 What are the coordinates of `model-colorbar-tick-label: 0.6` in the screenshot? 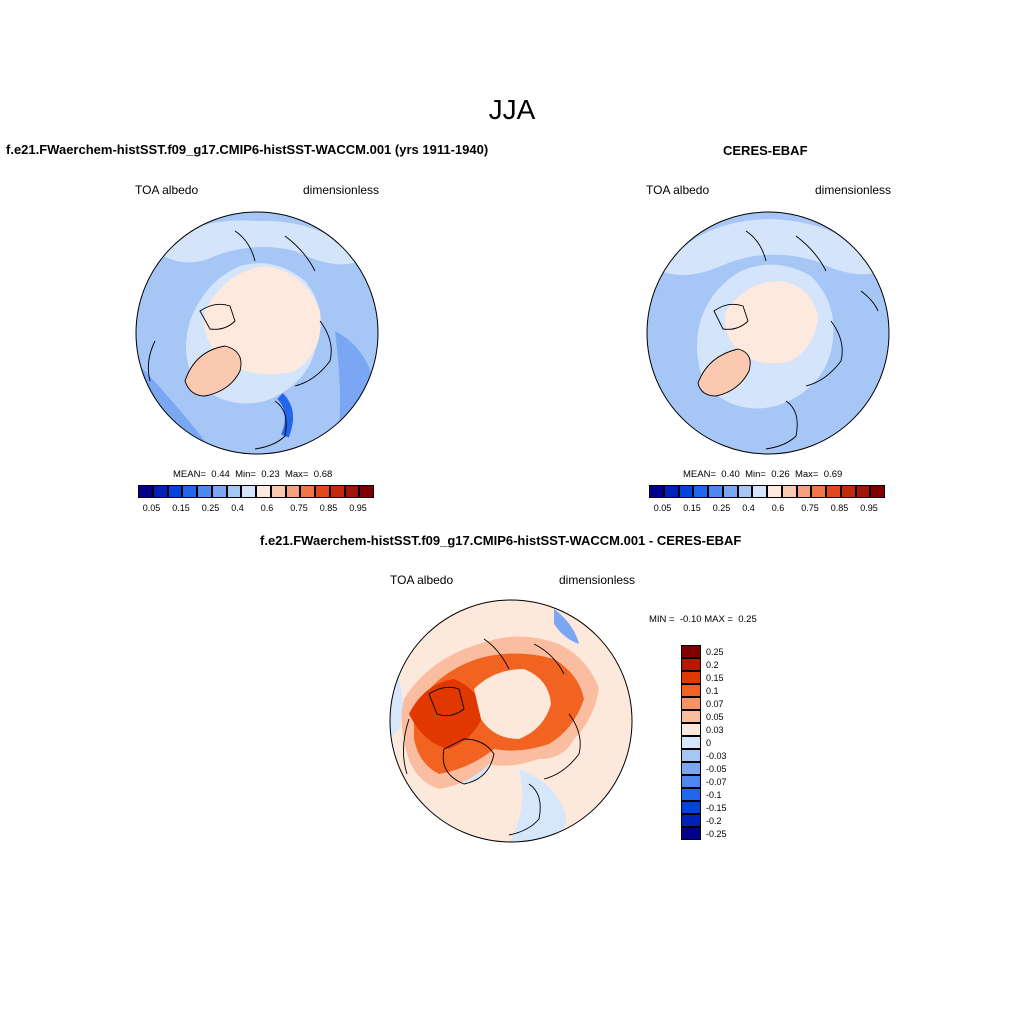 It's located at (267, 508).